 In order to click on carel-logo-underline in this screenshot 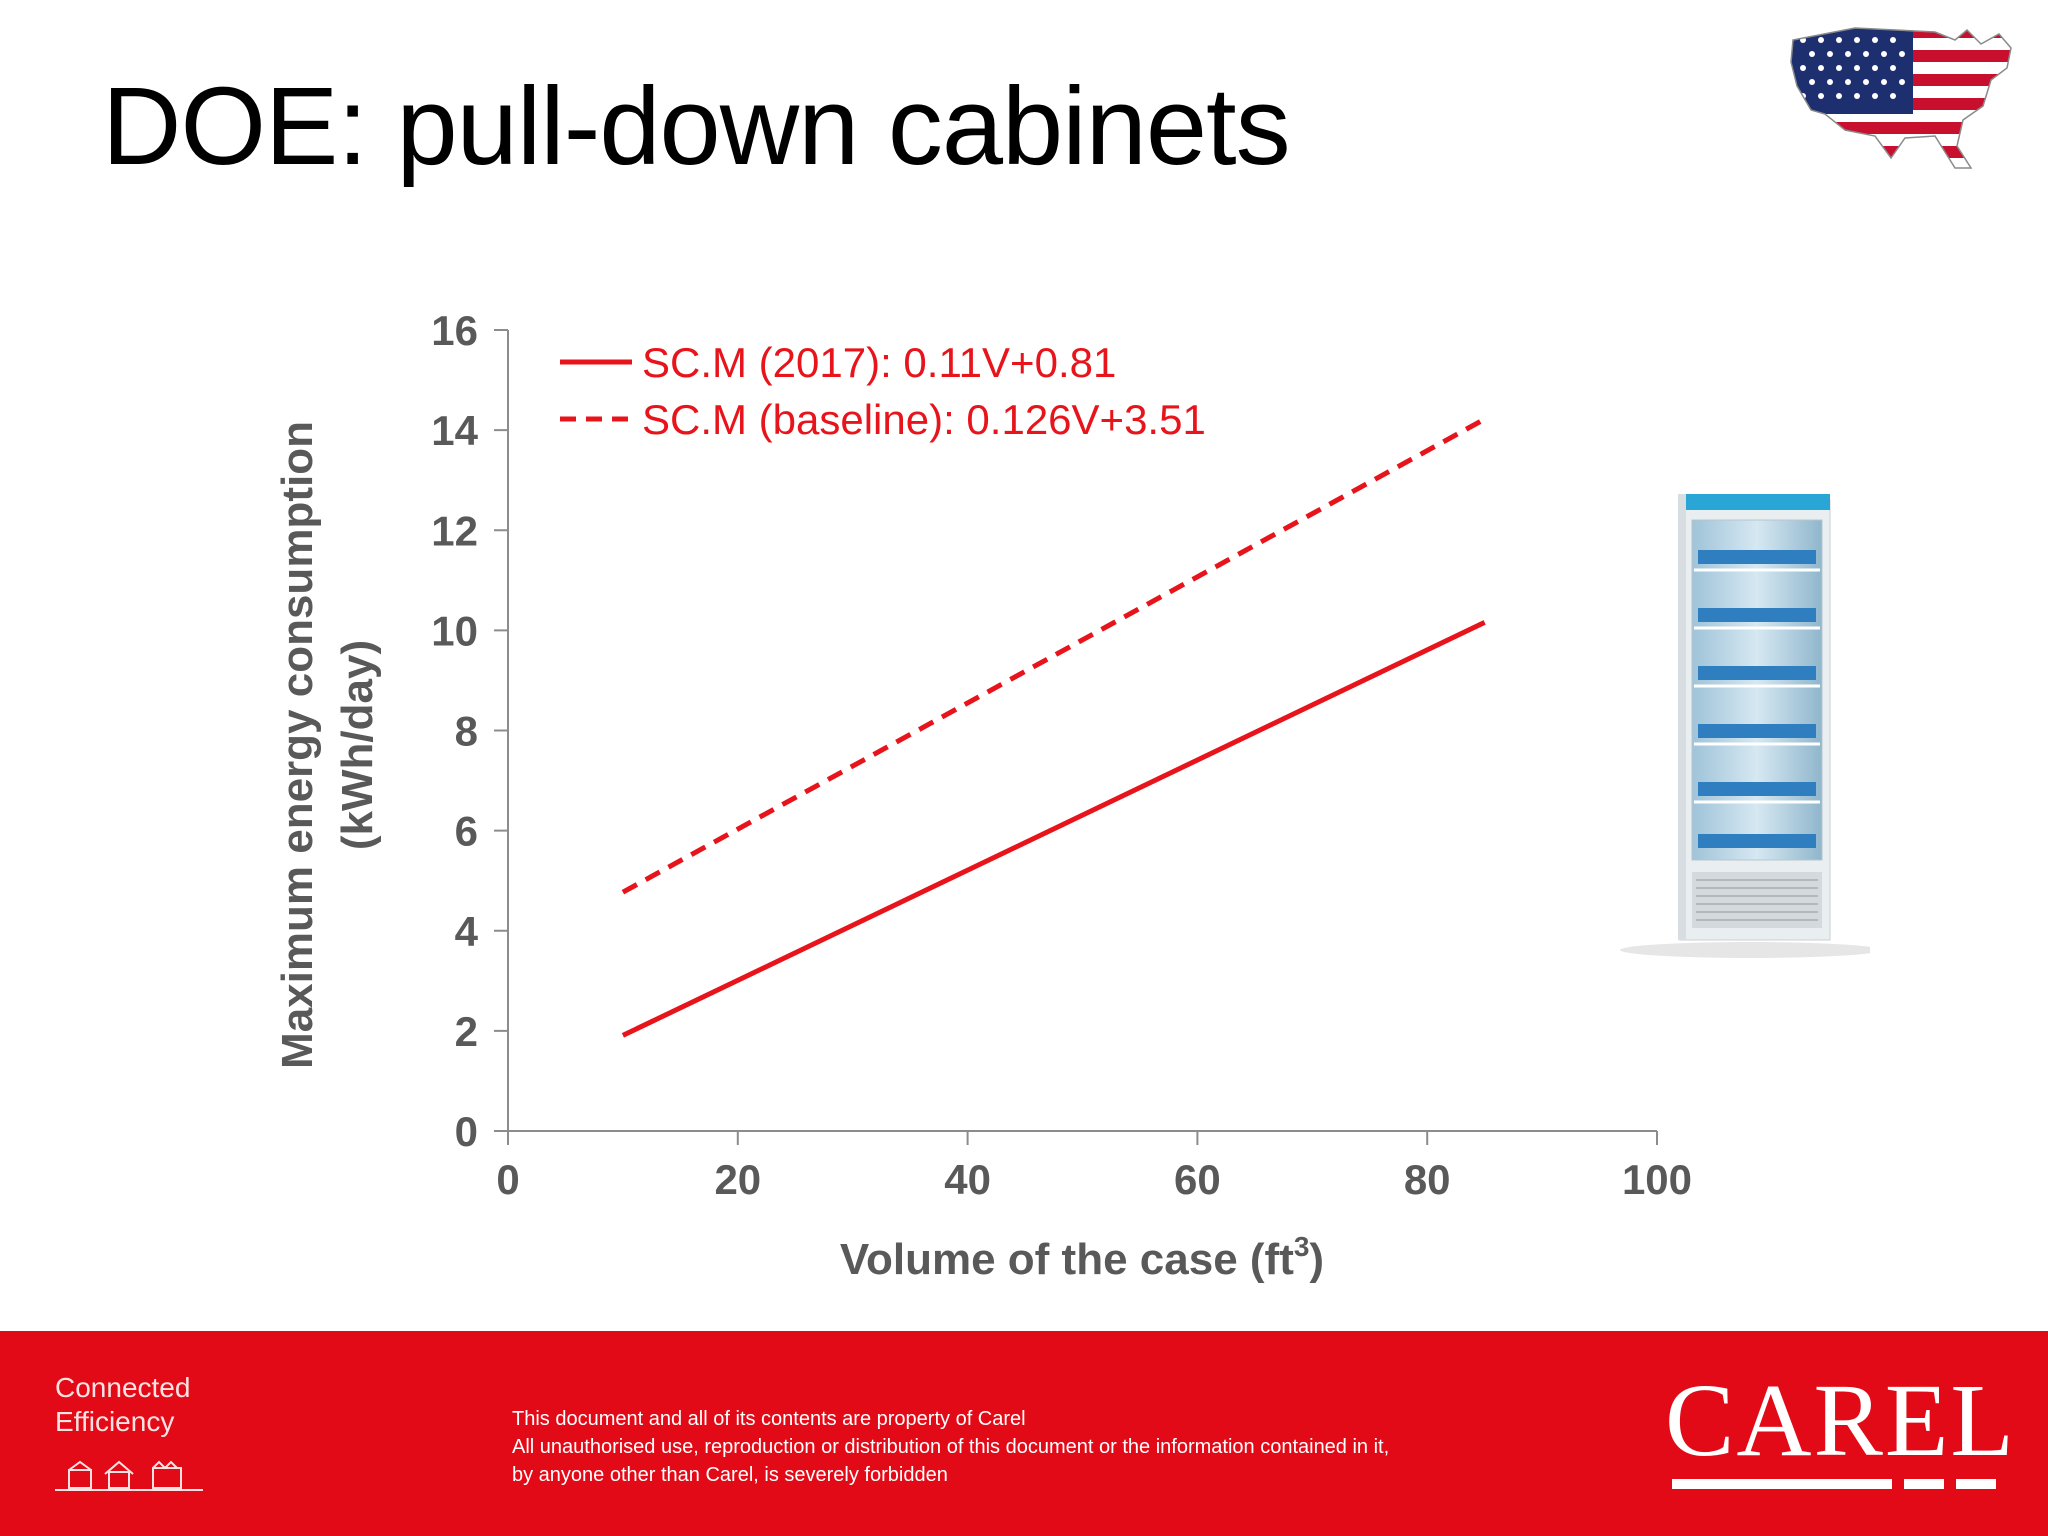, I will do `click(1834, 1484)`.